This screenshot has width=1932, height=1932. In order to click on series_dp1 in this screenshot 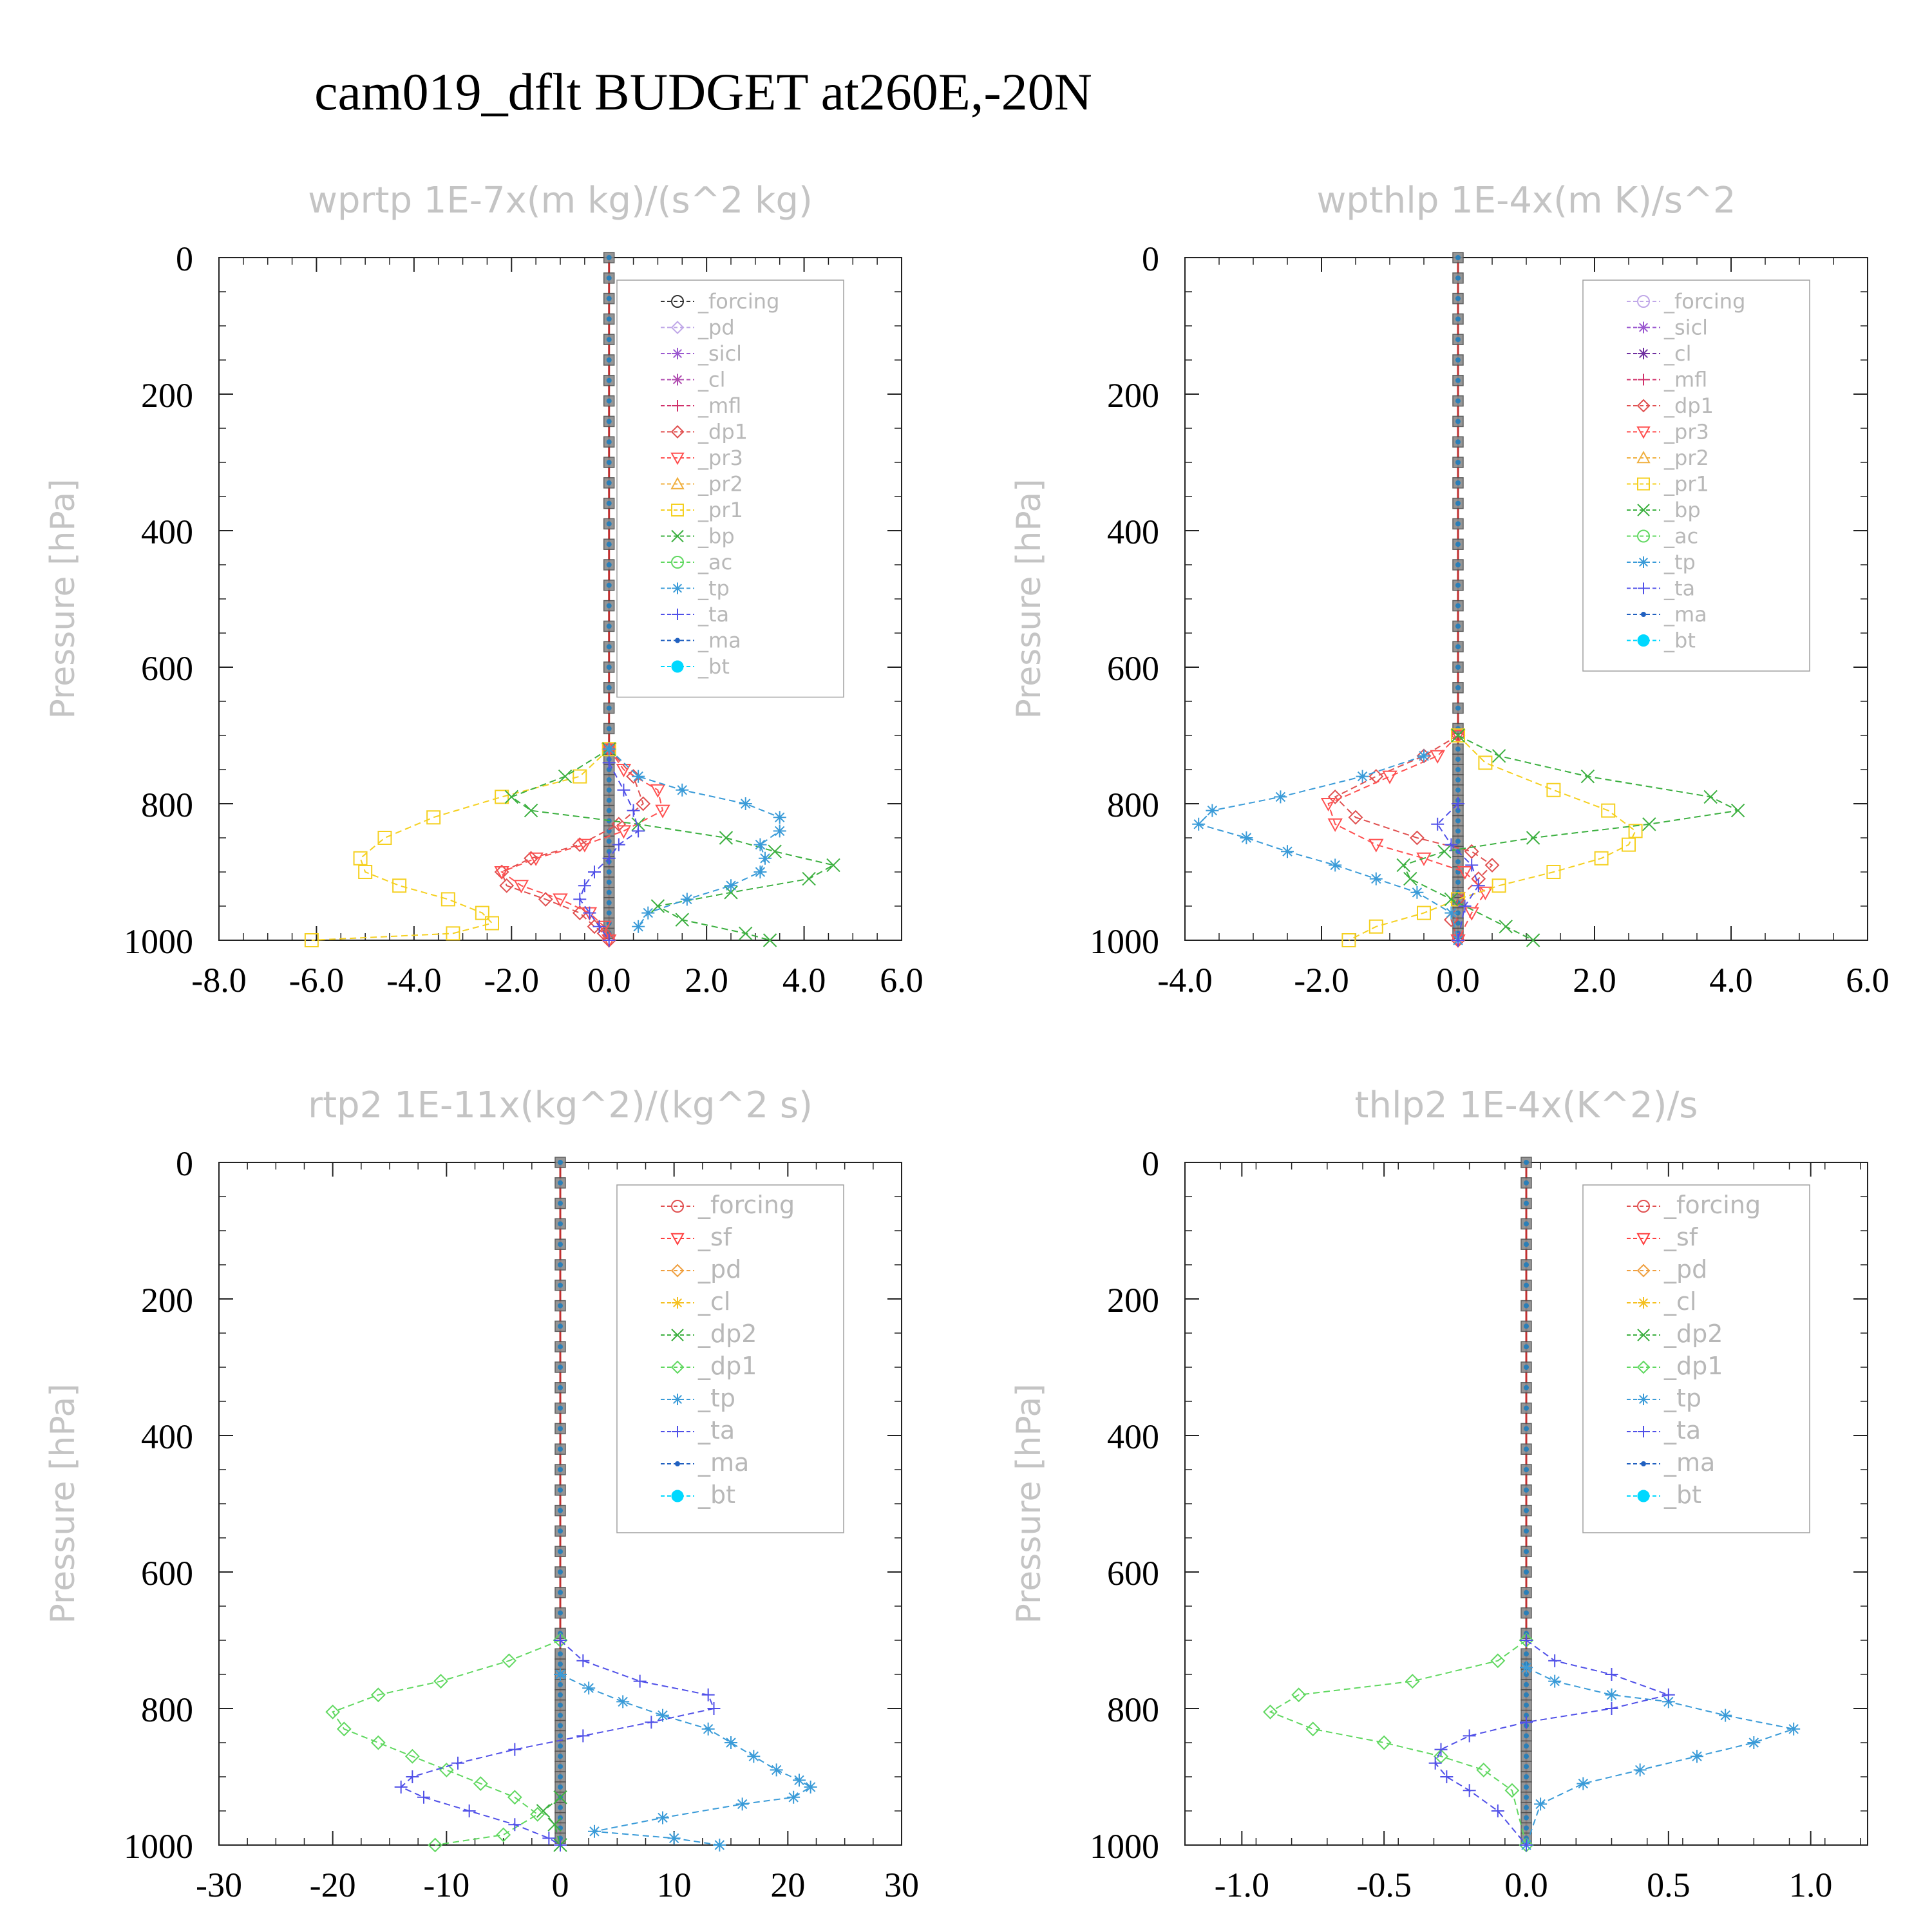, I will do `click(447, 1743)`.